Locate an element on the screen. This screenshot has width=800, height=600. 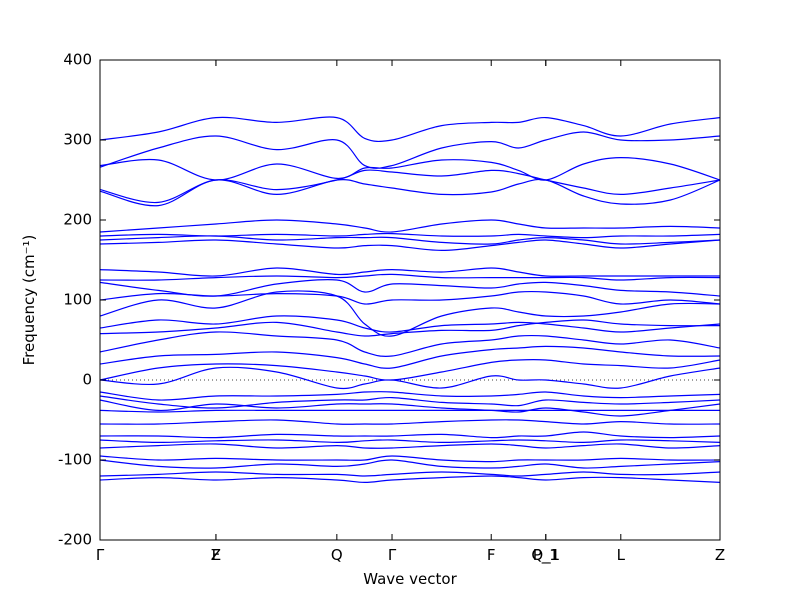
y-tick-label: 400 is located at coordinates (77, 60).